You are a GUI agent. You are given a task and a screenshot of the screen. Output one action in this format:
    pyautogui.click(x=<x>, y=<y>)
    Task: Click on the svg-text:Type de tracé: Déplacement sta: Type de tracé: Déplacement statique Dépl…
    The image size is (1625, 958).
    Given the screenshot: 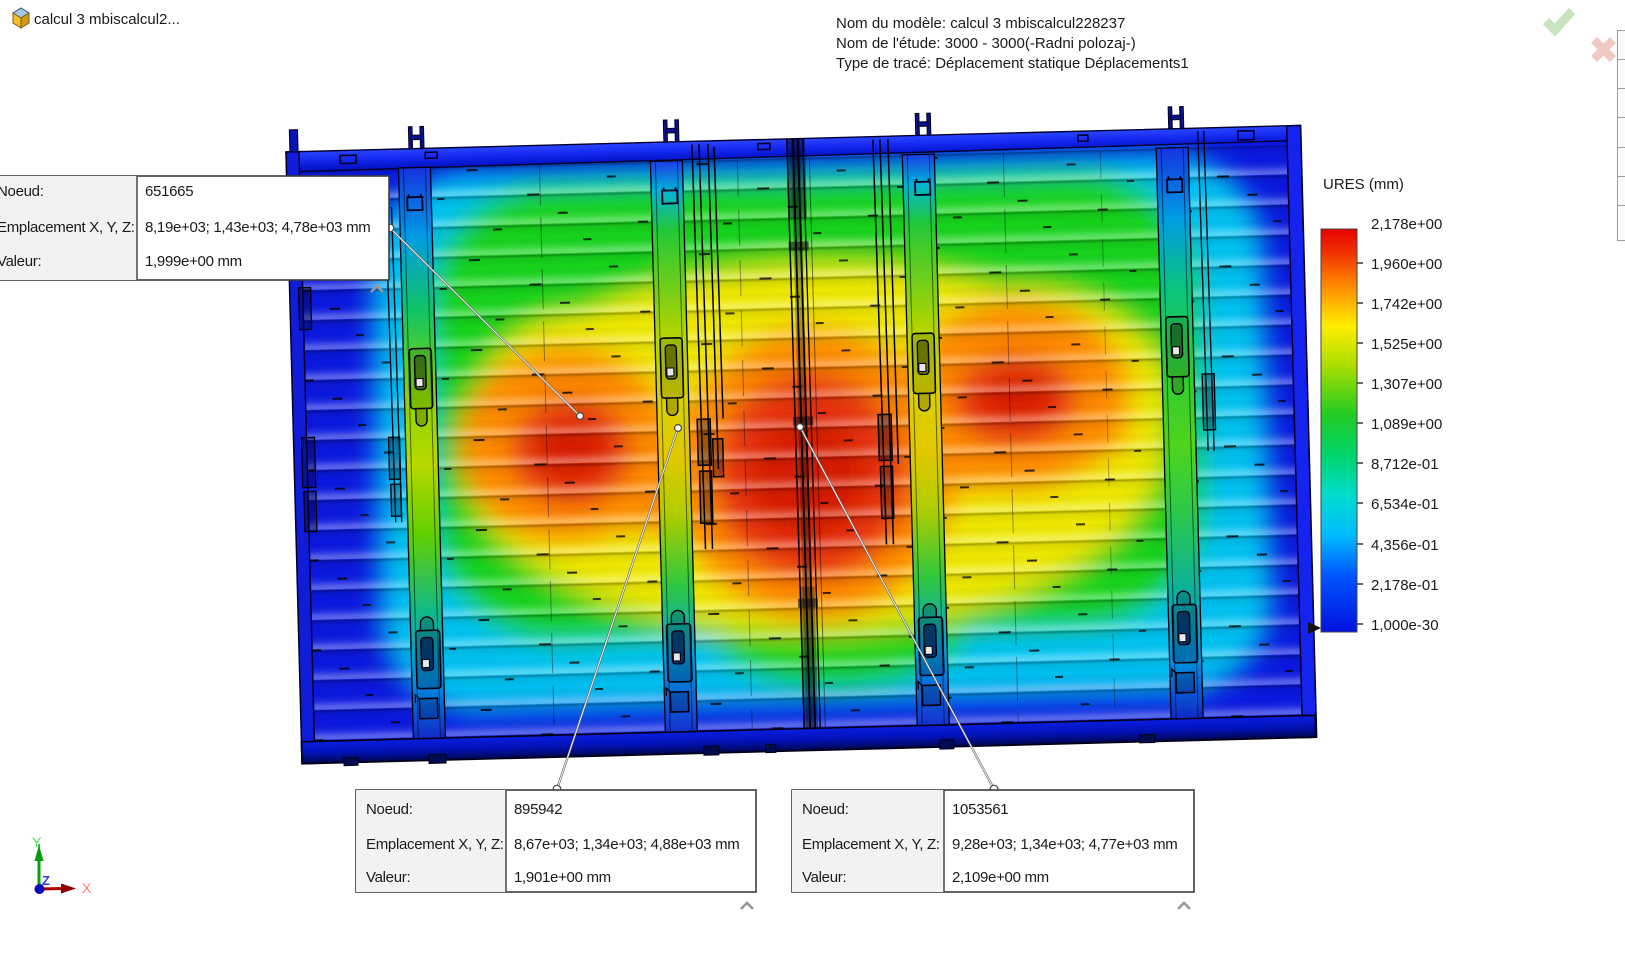 What is the action you would take?
    pyautogui.click(x=1012, y=63)
    